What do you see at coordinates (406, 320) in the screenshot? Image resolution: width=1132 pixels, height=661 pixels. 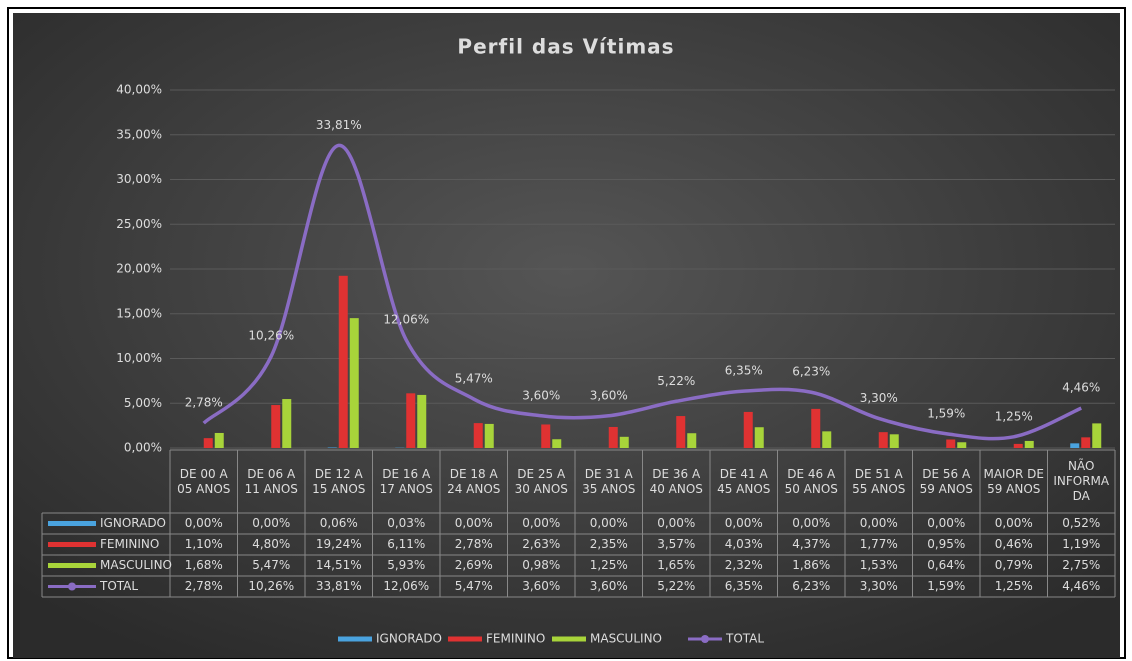 I see `data-label: 12,06%` at bounding box center [406, 320].